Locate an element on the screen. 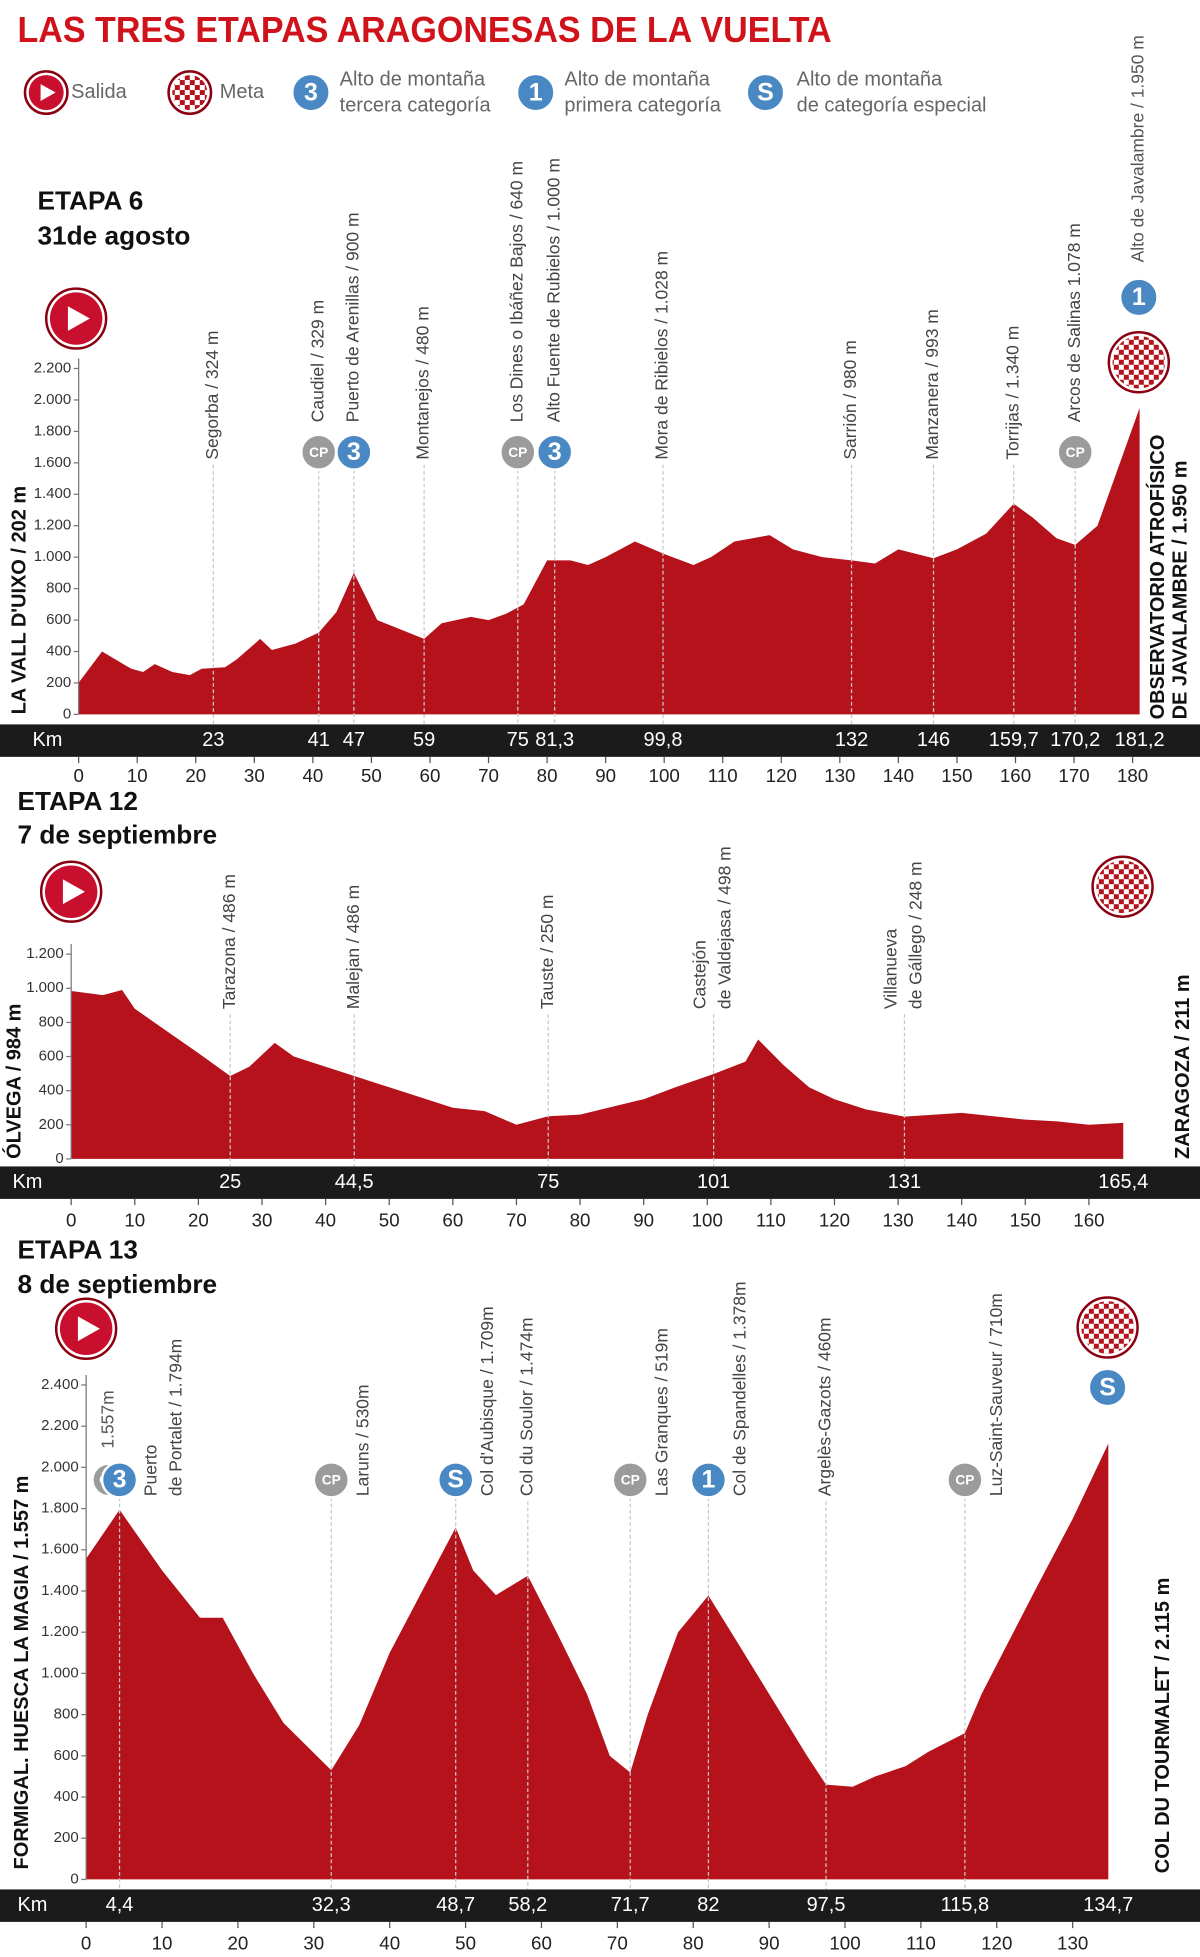  x-tick-label: 100 is located at coordinates (707, 1219).